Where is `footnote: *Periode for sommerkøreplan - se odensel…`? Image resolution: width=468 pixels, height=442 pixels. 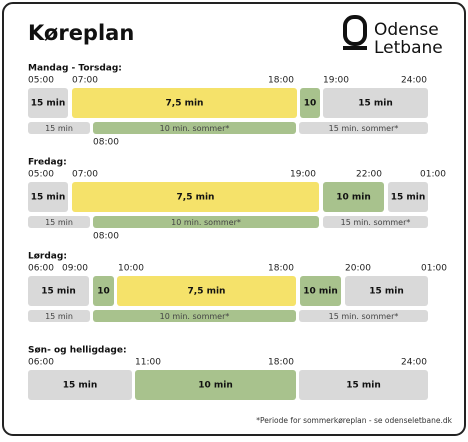 footnote: *Periode for sommerkøreplan - se odensel… is located at coordinates (354, 420).